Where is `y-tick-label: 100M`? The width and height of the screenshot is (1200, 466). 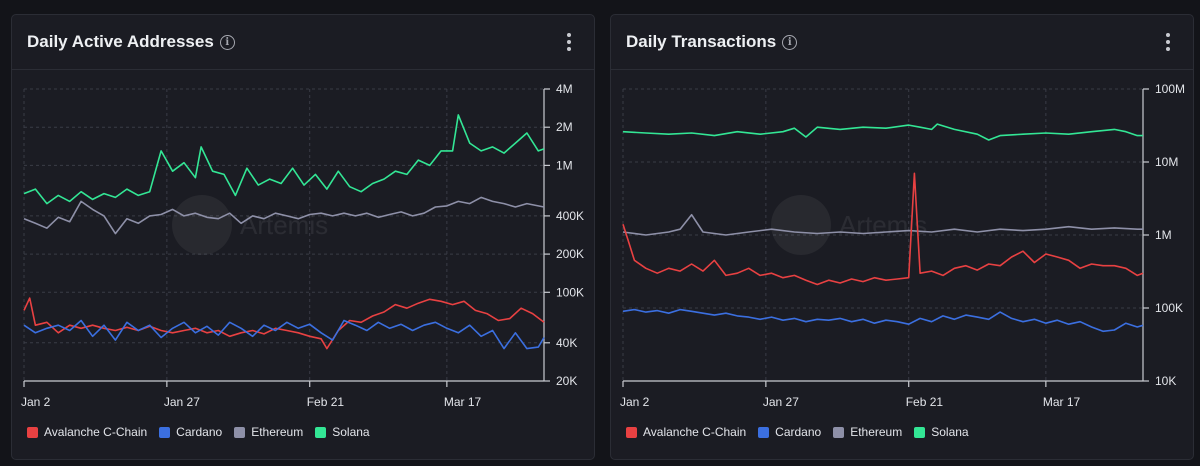
y-tick-label: 100M is located at coordinates (1170, 89).